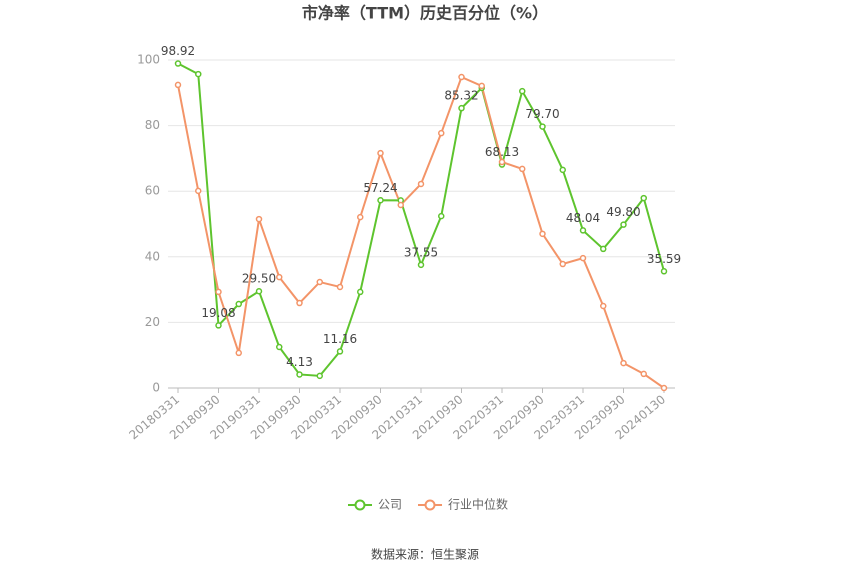 The image size is (850, 574). Describe the element at coordinates (152, 125) in the screenshot. I see `y-tick-label: 80` at that location.